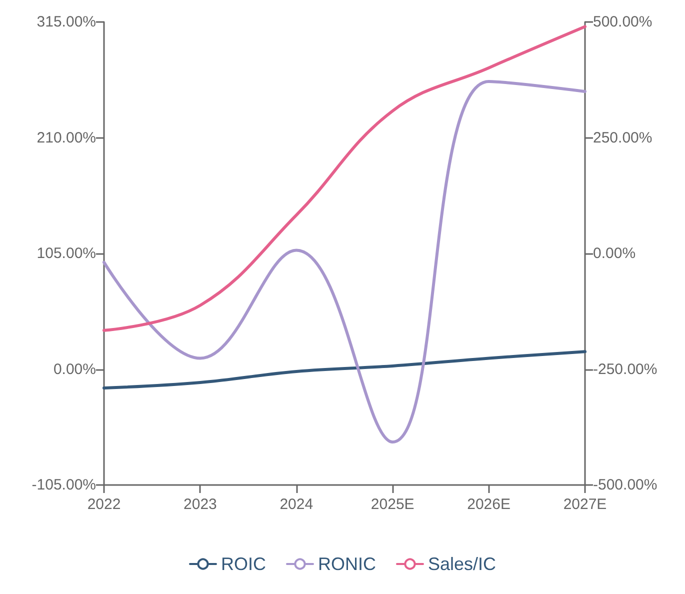 The image size is (685, 594). I want to click on y-tick-label: 105.00%, so click(66, 253).